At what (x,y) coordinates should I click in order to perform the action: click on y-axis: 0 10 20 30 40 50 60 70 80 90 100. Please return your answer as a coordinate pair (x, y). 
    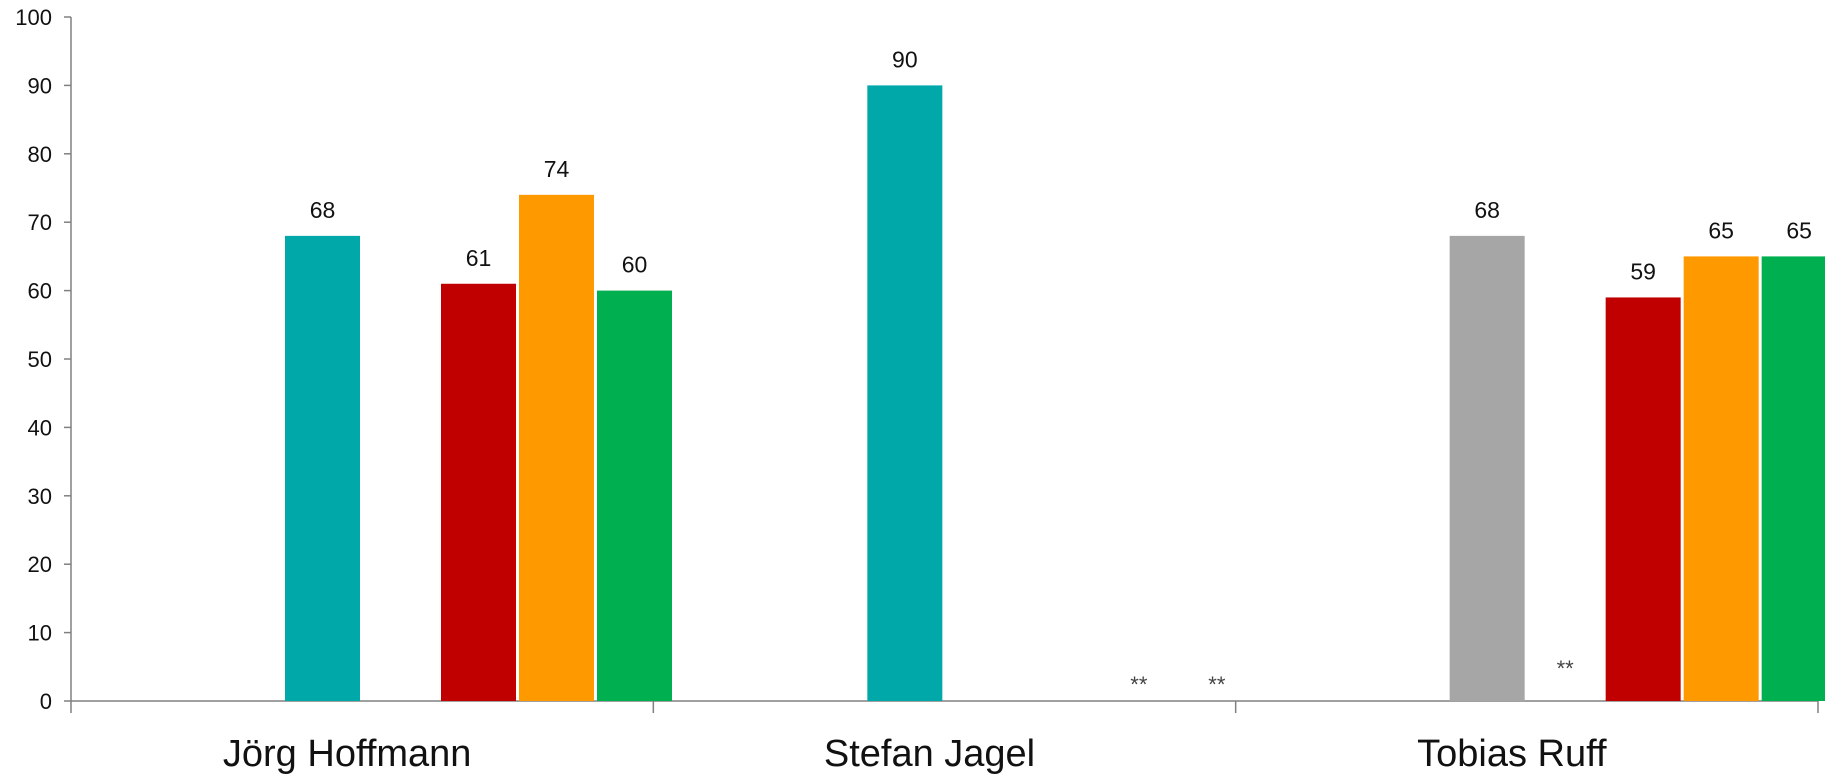
    Looking at the image, I should click on (43, 359).